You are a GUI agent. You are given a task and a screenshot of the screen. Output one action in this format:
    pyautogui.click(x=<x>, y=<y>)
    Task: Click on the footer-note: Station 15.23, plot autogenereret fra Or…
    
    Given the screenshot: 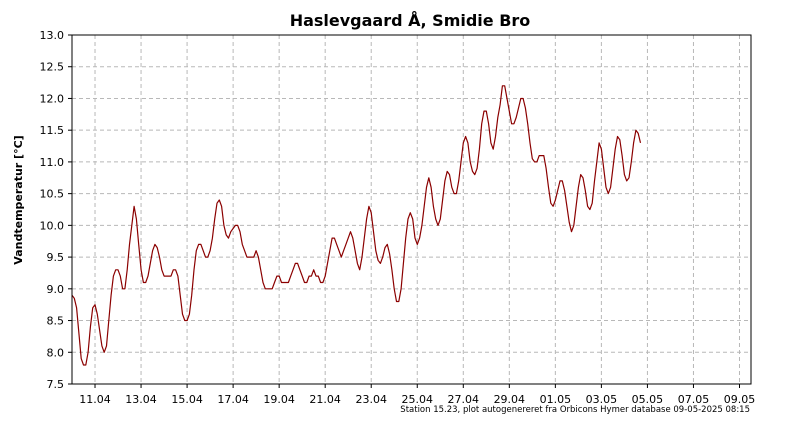 What is the action you would take?
    pyautogui.click(x=575, y=410)
    